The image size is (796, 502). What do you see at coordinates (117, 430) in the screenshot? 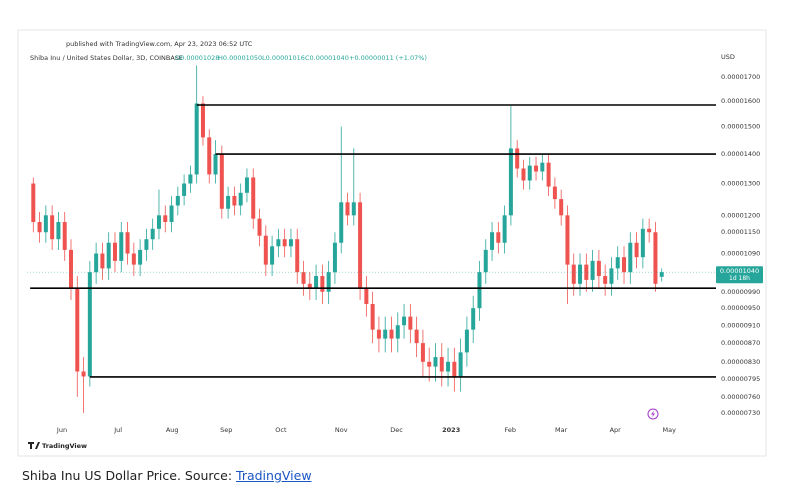
I see `x-tick-label: Jul` at bounding box center [117, 430].